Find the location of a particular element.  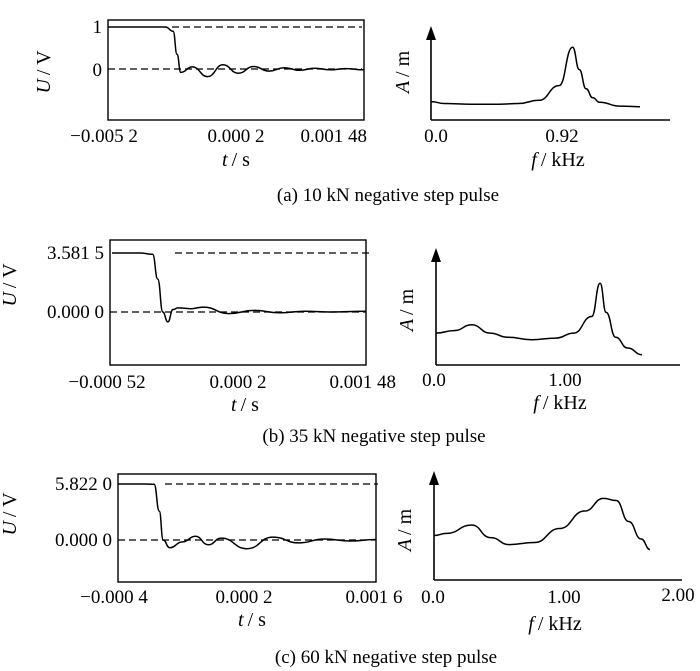

time-ylabel-var-c: U is located at coordinates (10, 528).